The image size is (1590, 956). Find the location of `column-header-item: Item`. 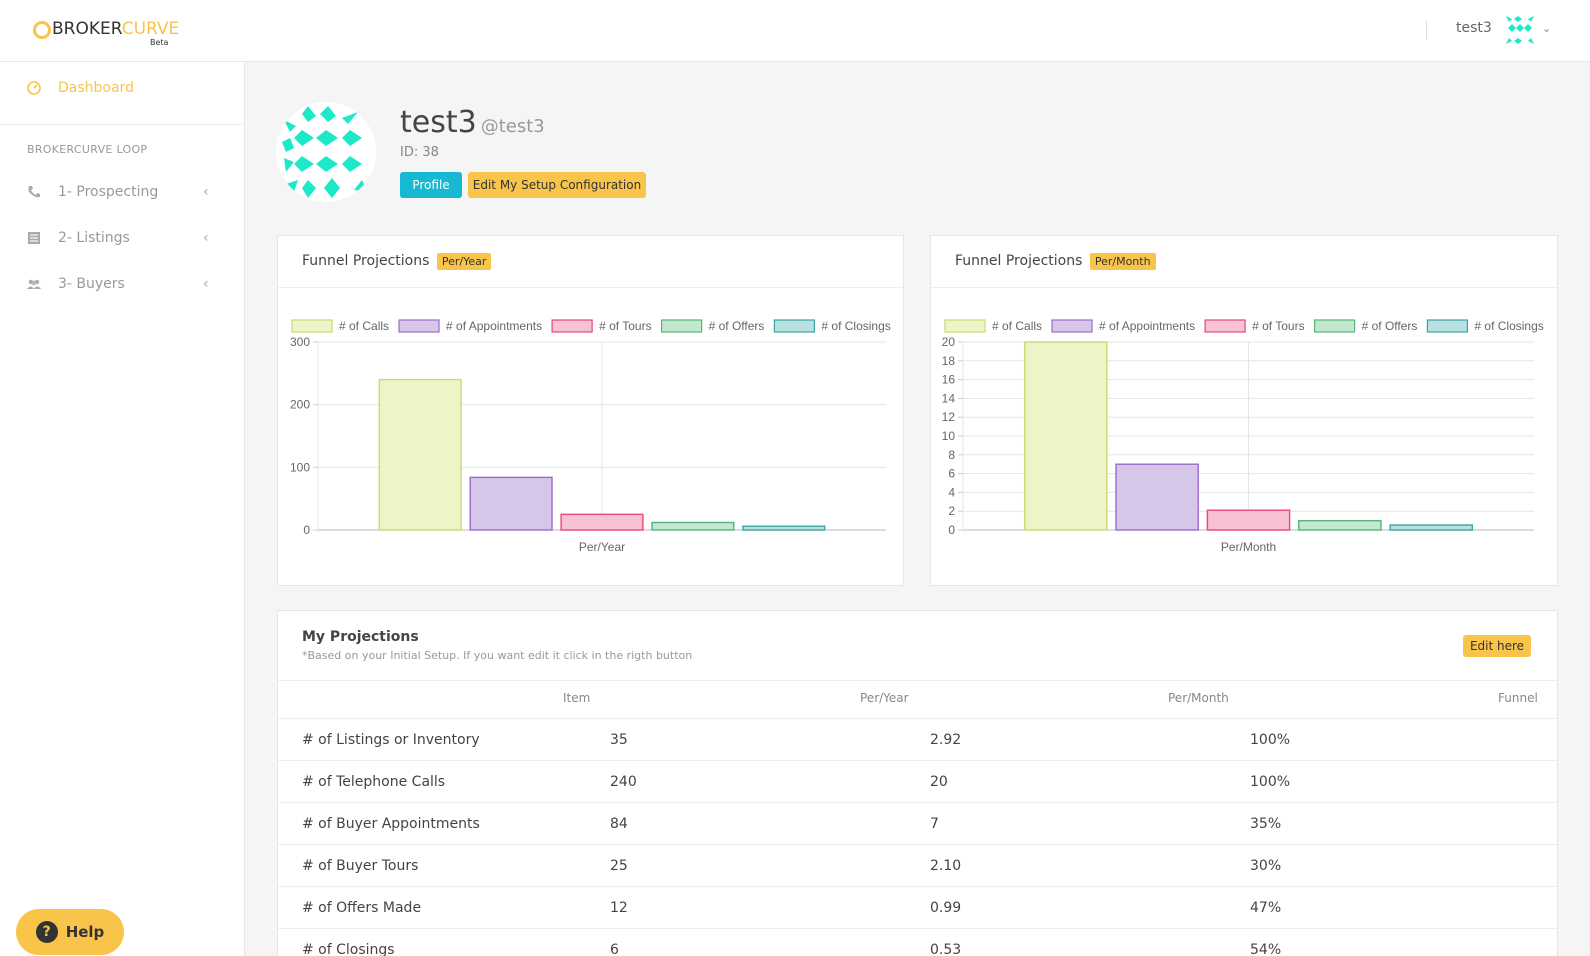

column-header-item: Item is located at coordinates (577, 698).